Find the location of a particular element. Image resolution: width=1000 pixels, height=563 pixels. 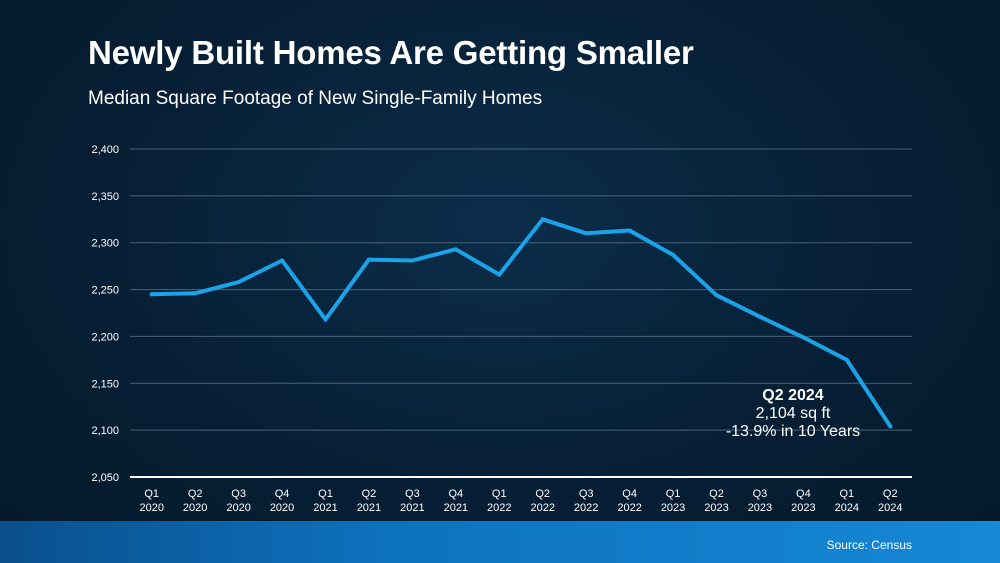

x-tick-label: Q1 2023 is located at coordinates (673, 501).